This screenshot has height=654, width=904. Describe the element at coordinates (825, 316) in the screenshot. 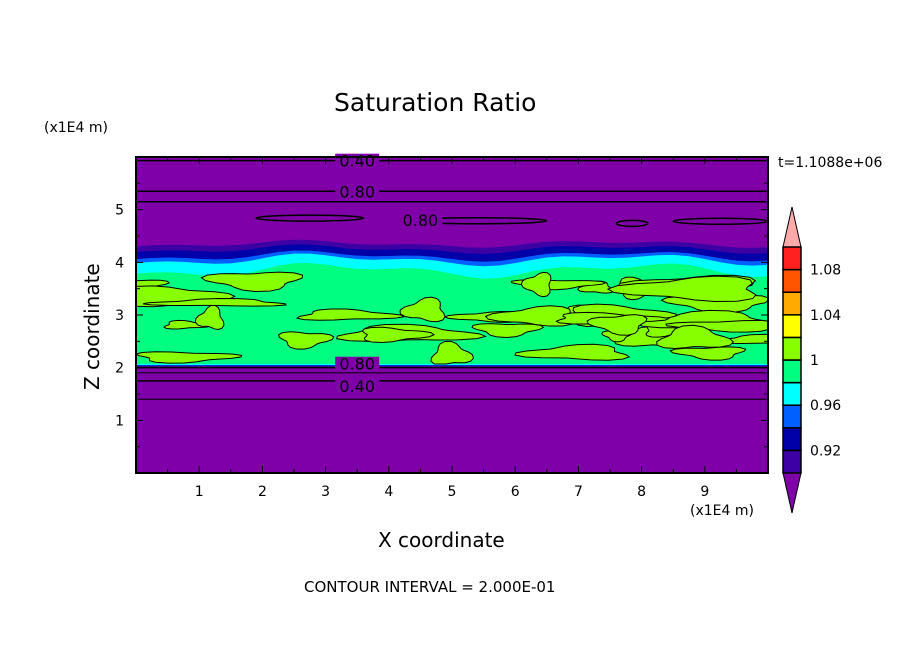

I see `colorbar-tick-label: 1.04` at that location.